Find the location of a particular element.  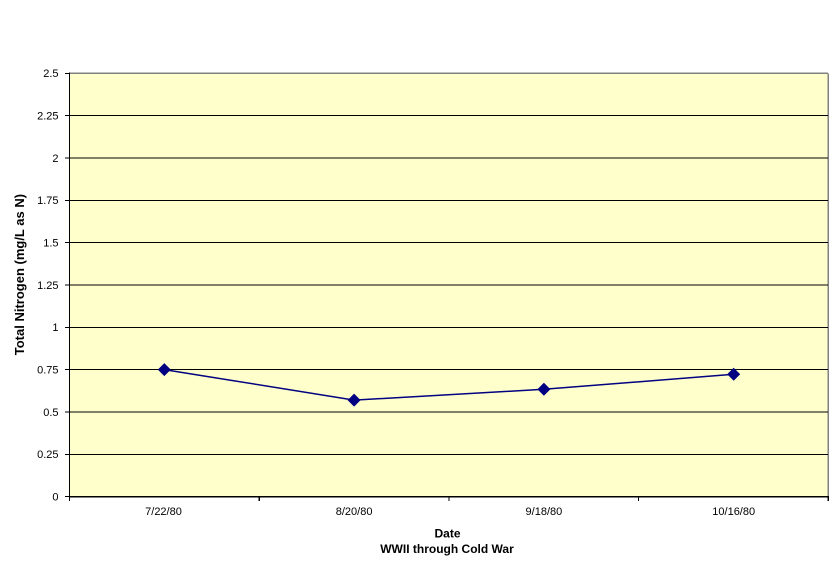

svg-text: Total Nitrogen (mg/L as N) is located at coordinates (19, 274).